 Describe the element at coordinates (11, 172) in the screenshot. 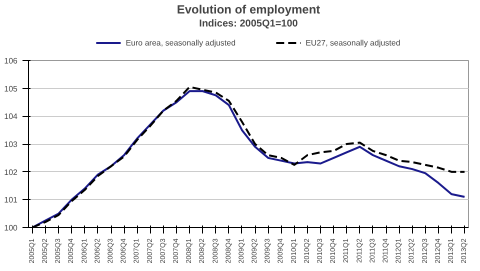

I see `y-tick-label: 102` at that location.